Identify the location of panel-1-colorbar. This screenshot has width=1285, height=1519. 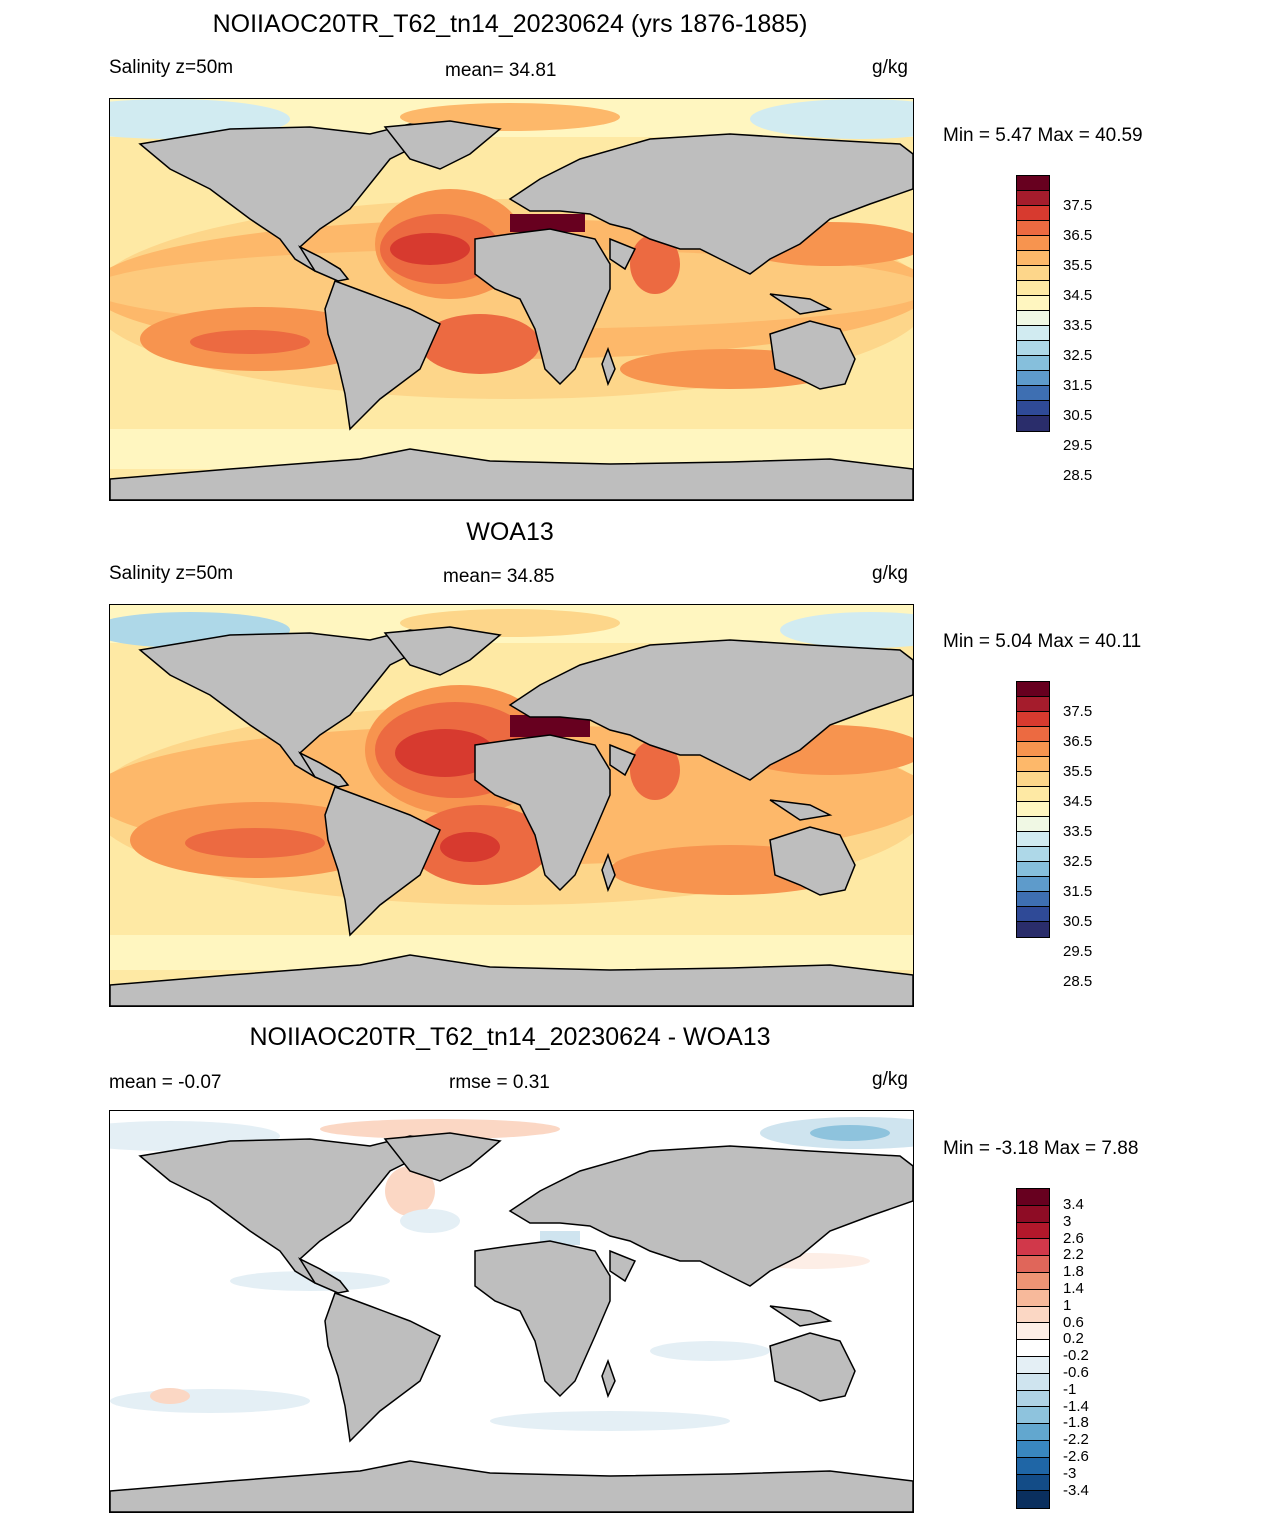
(1033, 303).